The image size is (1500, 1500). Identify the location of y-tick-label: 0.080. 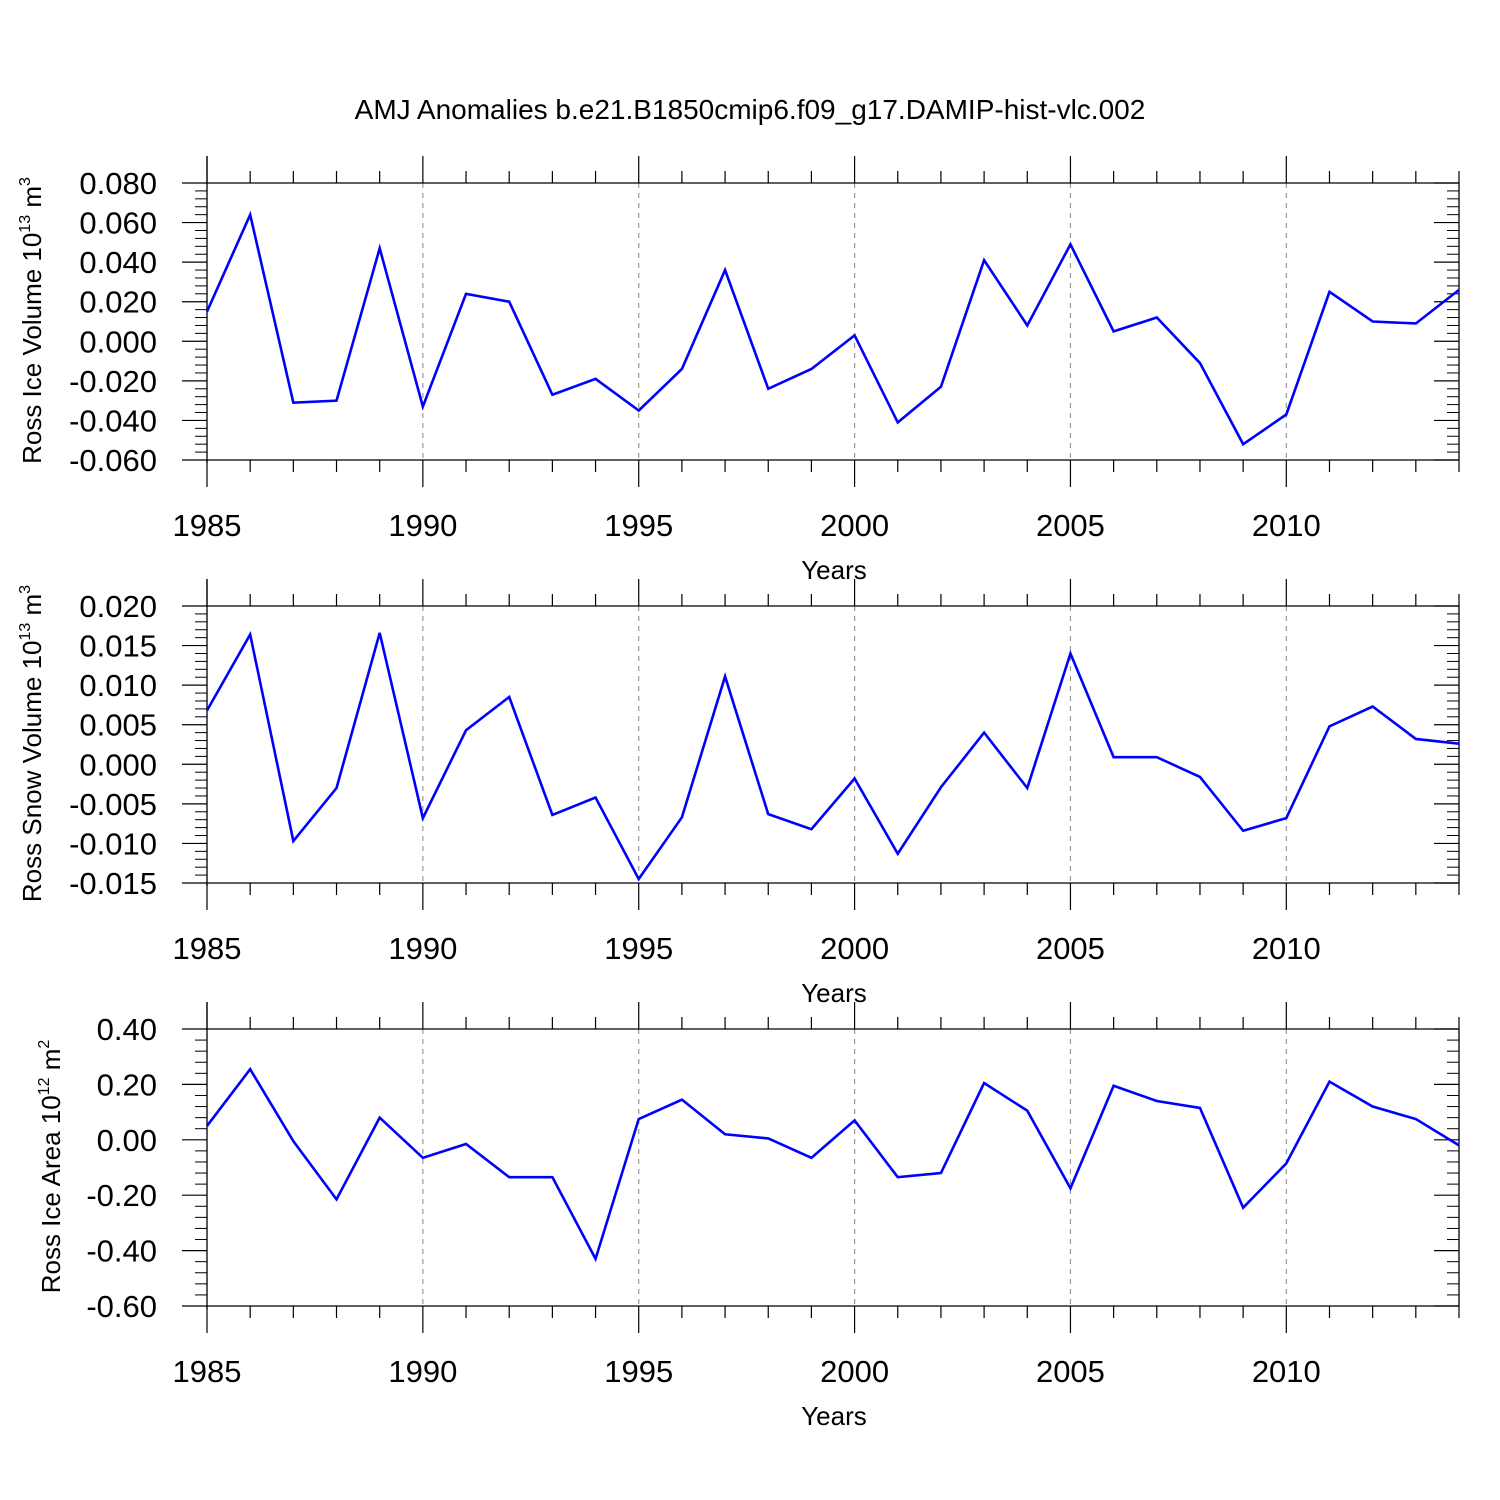
(118, 183).